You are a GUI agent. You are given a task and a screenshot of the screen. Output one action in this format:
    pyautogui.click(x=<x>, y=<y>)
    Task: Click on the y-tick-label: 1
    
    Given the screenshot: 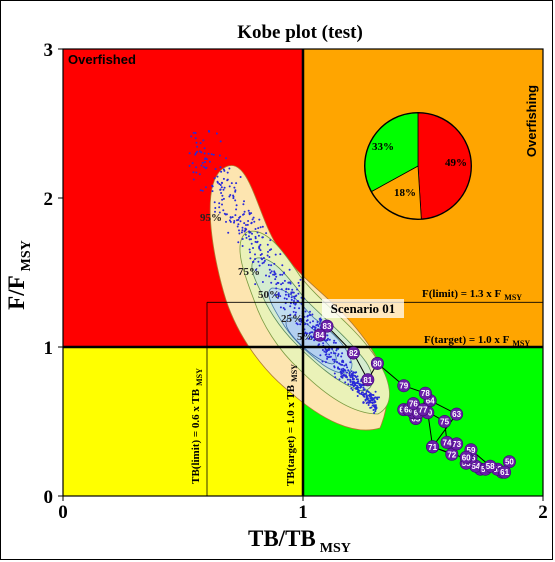 What is the action you would take?
    pyautogui.click(x=49, y=348)
    